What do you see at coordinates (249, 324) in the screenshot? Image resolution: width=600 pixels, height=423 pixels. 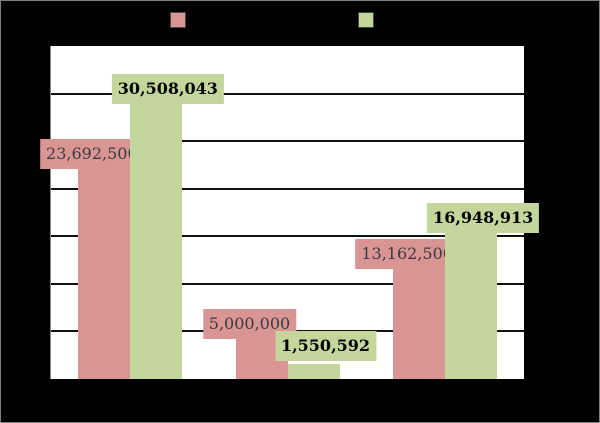 I see `data-label-series-1-cat-2: 5,000,000` at bounding box center [249, 324].